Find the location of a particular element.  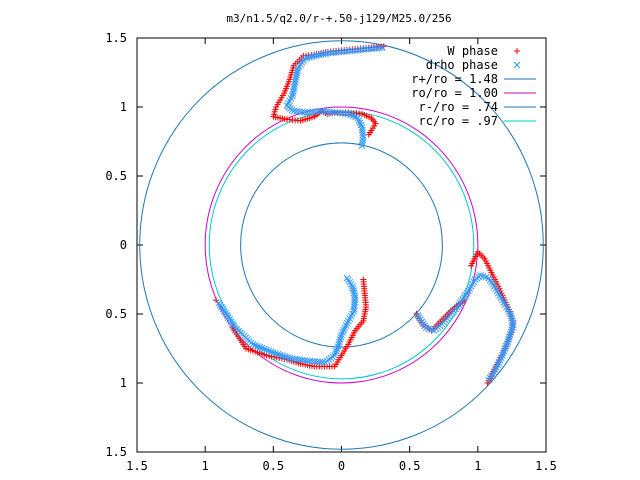

circle-r- is located at coordinates (341, 245).